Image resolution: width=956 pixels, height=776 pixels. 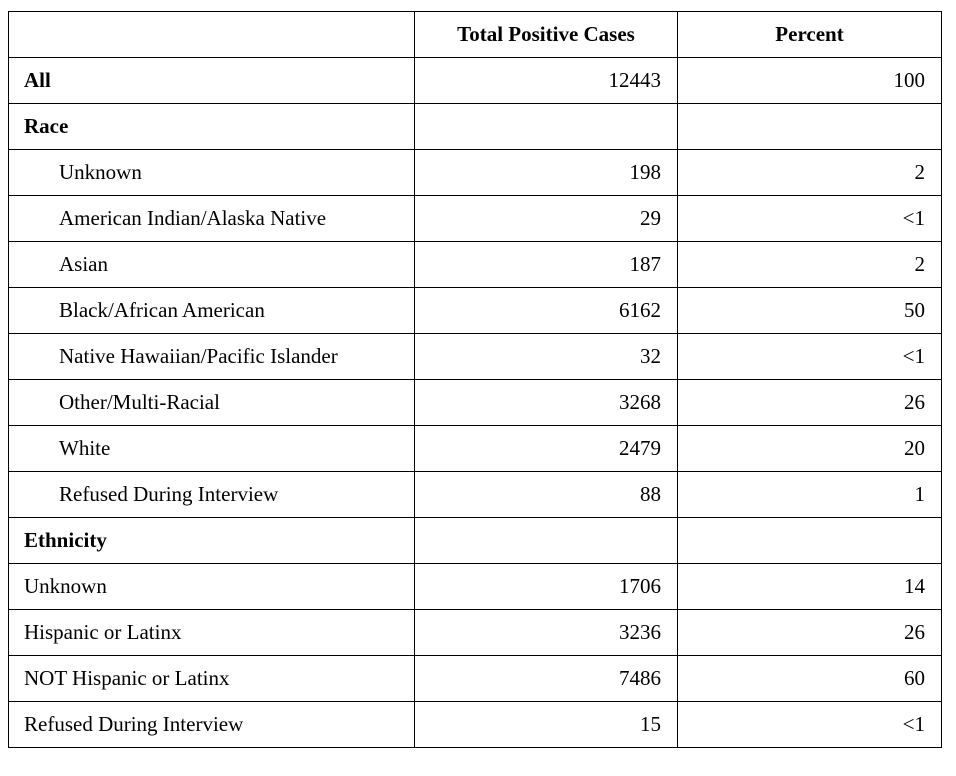 What do you see at coordinates (211, 218) in the screenshot?
I see `row-label: American Indian/Alaska Native` at bounding box center [211, 218].